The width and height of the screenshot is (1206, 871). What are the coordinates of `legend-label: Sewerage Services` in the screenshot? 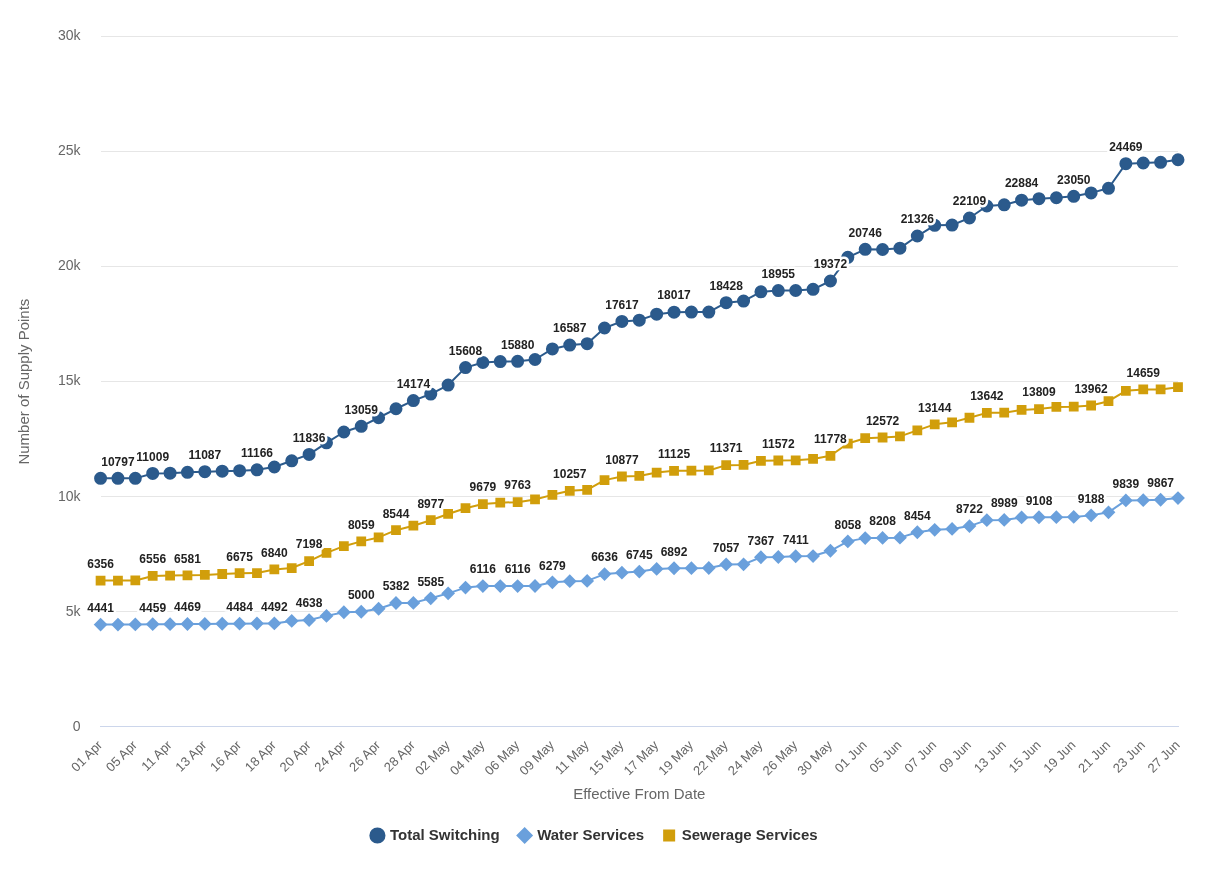 It's located at (749, 834).